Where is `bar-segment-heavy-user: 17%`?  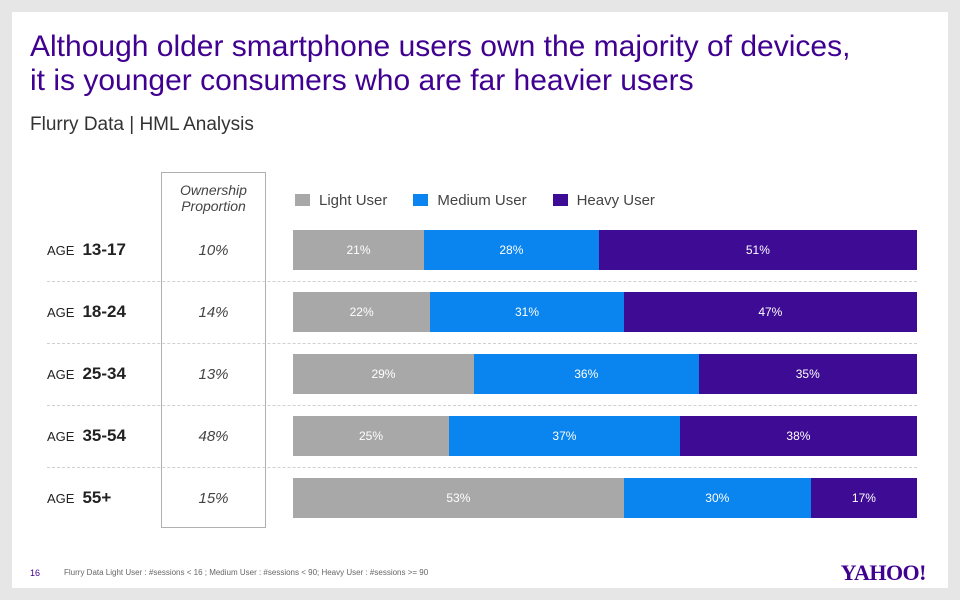
bar-segment-heavy-user: 17% is located at coordinates (863, 498).